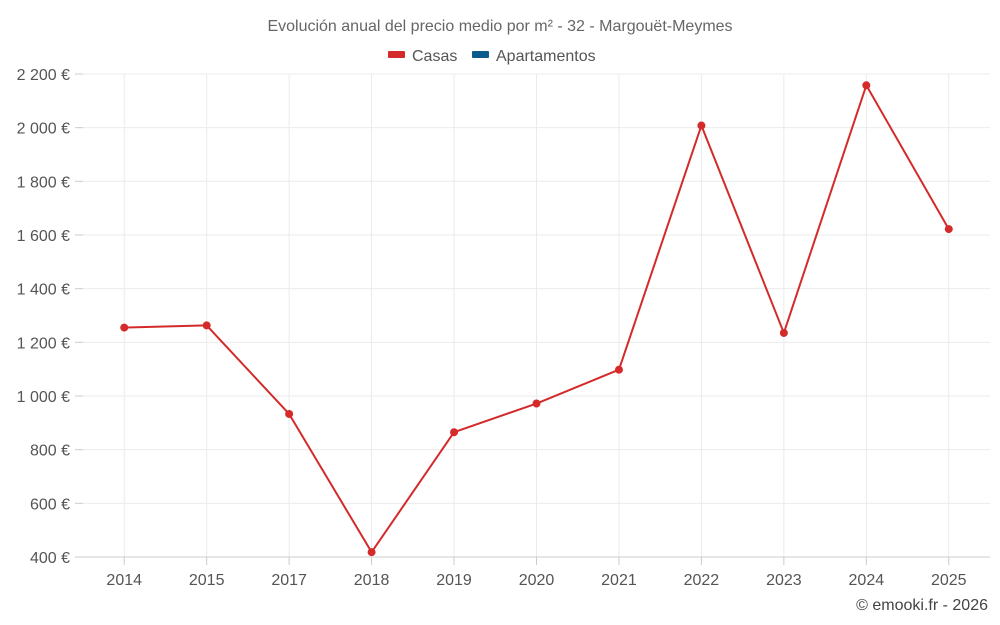  Describe the element at coordinates (43, 75) in the screenshot. I see `y-tick-label: 2 200 €` at that location.